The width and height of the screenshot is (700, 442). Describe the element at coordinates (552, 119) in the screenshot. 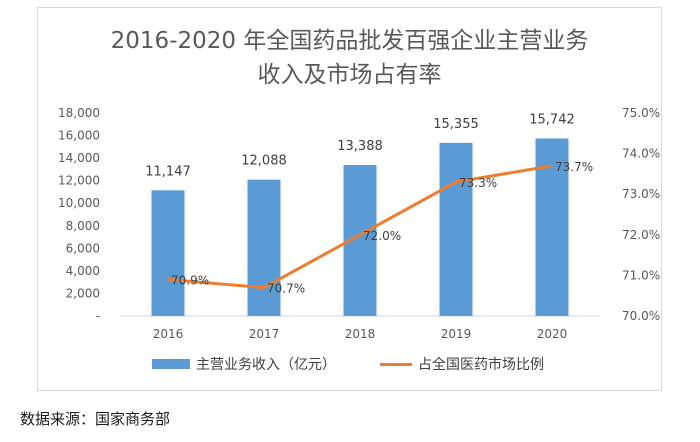

I see `bar-value-label: 15,742` at that location.